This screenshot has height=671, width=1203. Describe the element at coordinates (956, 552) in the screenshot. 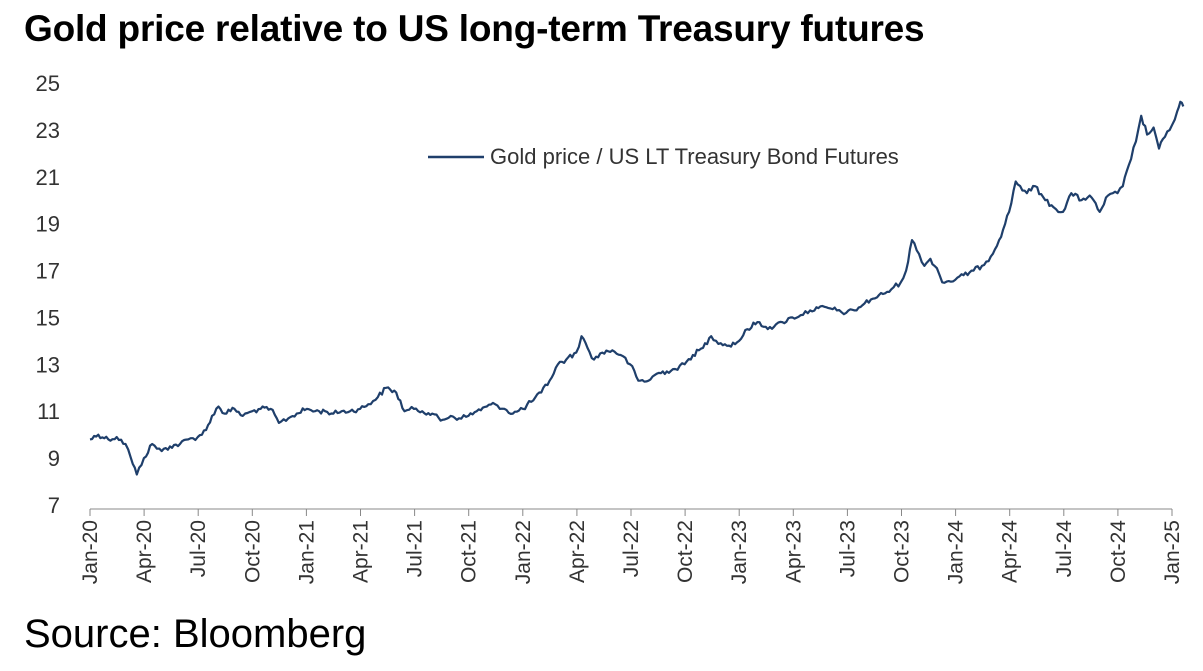

I see `x-tick-label: Jan-24` at that location.